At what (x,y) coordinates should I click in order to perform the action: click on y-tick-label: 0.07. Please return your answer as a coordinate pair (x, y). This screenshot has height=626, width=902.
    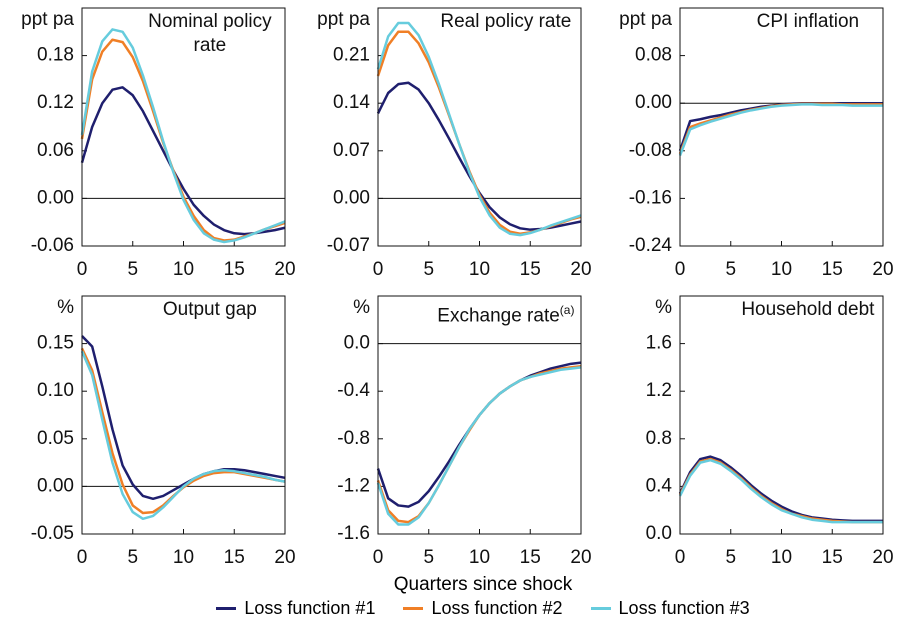
    Looking at the image, I should click on (351, 150).